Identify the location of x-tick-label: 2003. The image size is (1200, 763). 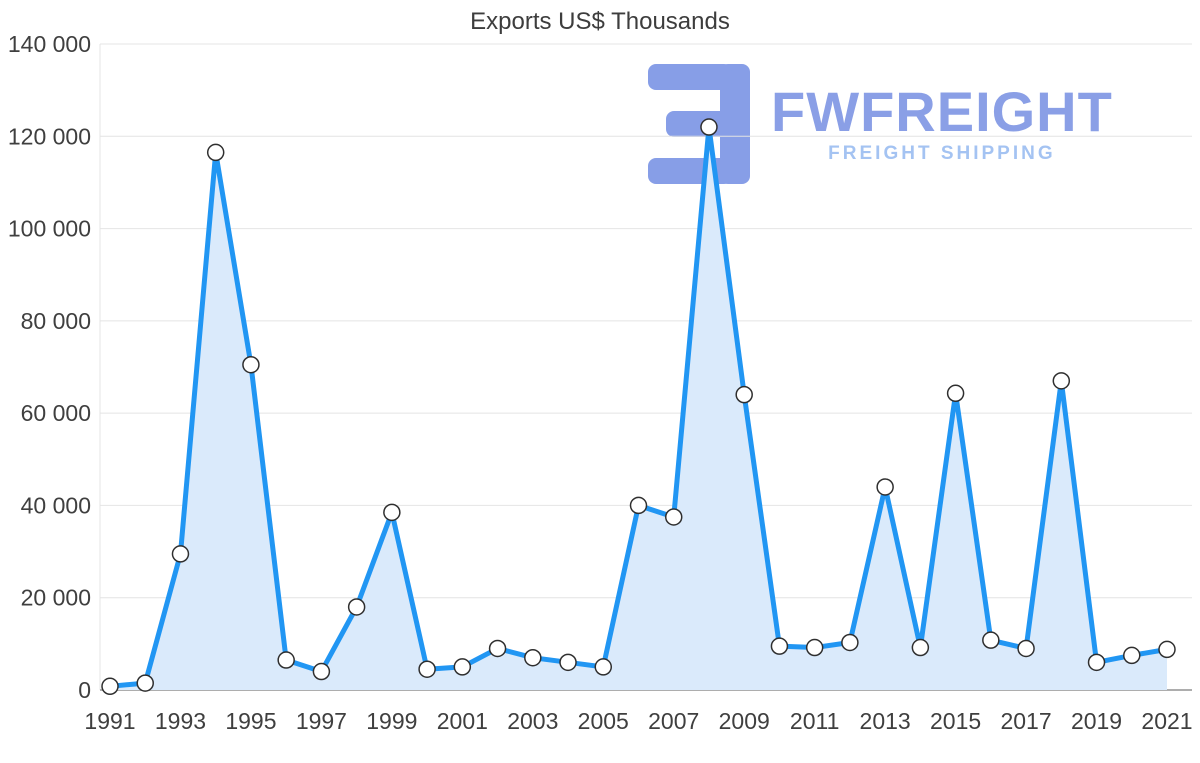
(532, 721).